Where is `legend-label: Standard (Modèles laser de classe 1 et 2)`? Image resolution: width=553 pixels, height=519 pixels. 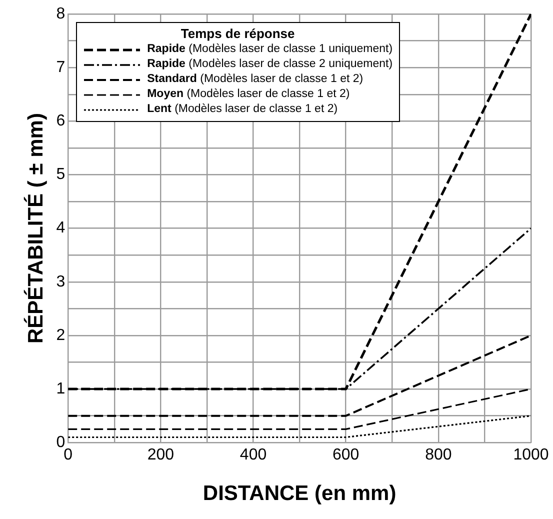
legend-label: Standard (Modèles laser de classe 1 et 2) is located at coordinates (255, 79).